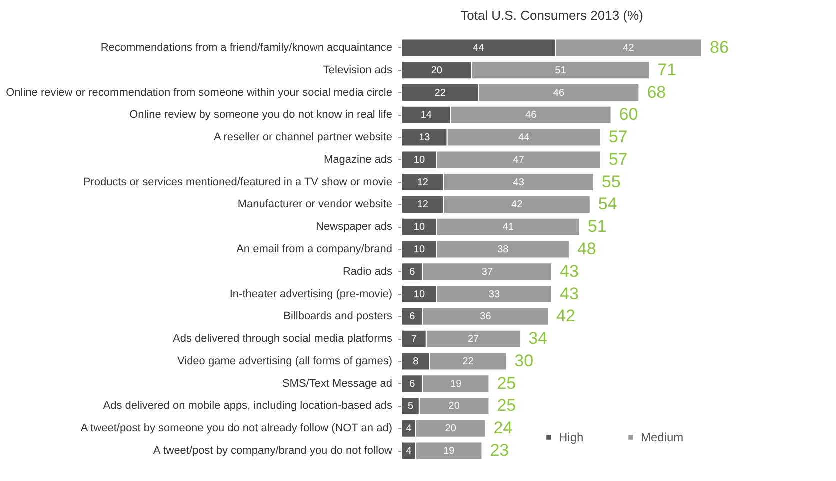  Describe the element at coordinates (494, 294) in the screenshot. I see `data-label: 33` at that location.